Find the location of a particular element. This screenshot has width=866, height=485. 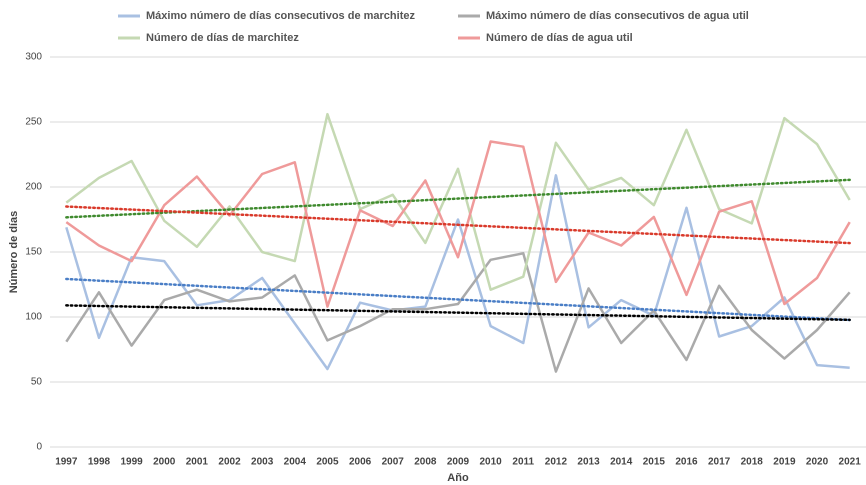

x-tick-label: 2003 is located at coordinates (262, 462).